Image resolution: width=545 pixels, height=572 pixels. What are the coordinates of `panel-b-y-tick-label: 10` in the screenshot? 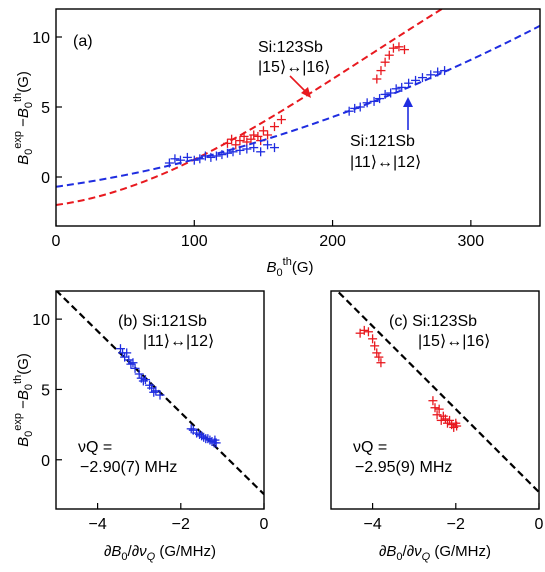 It's located at (41, 320).